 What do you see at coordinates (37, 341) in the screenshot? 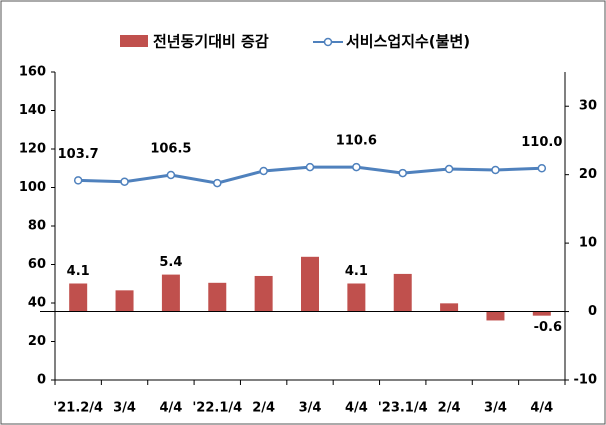
I see `y-tick-label: 20` at bounding box center [37, 341].